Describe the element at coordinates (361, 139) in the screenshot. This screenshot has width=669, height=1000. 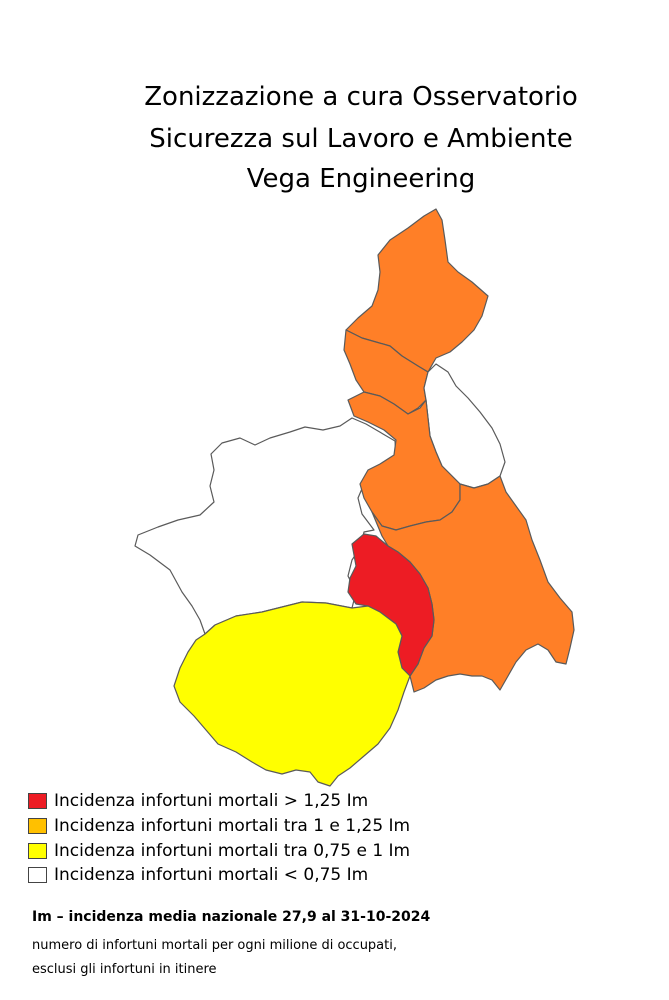
I see `map-title-line-2: Sicurezza sul Lavoro e Ambiente` at that location.